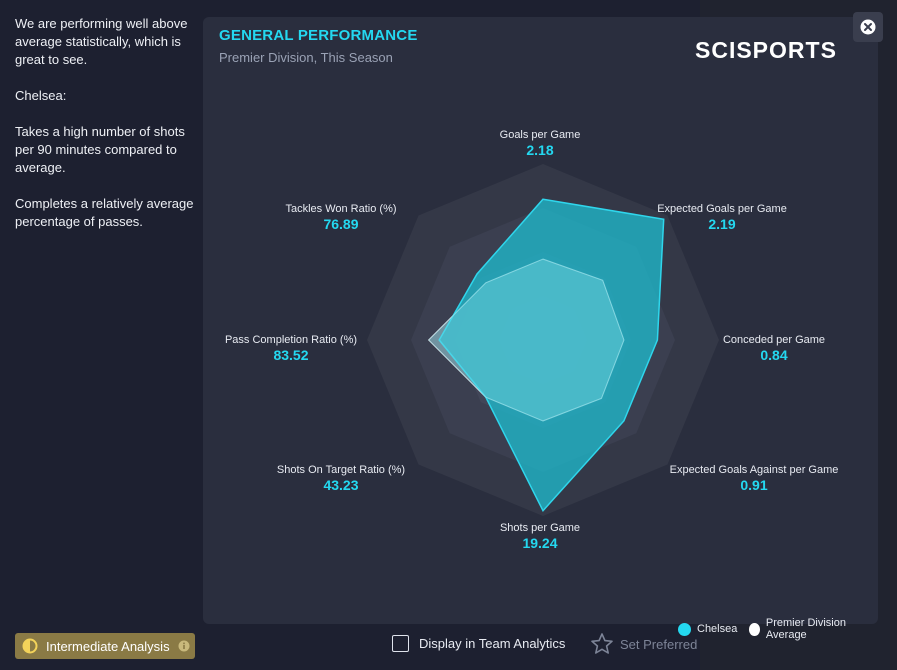  I want to click on intermediate-analysis-badge: Intermediate Analysis, so click(105, 646).